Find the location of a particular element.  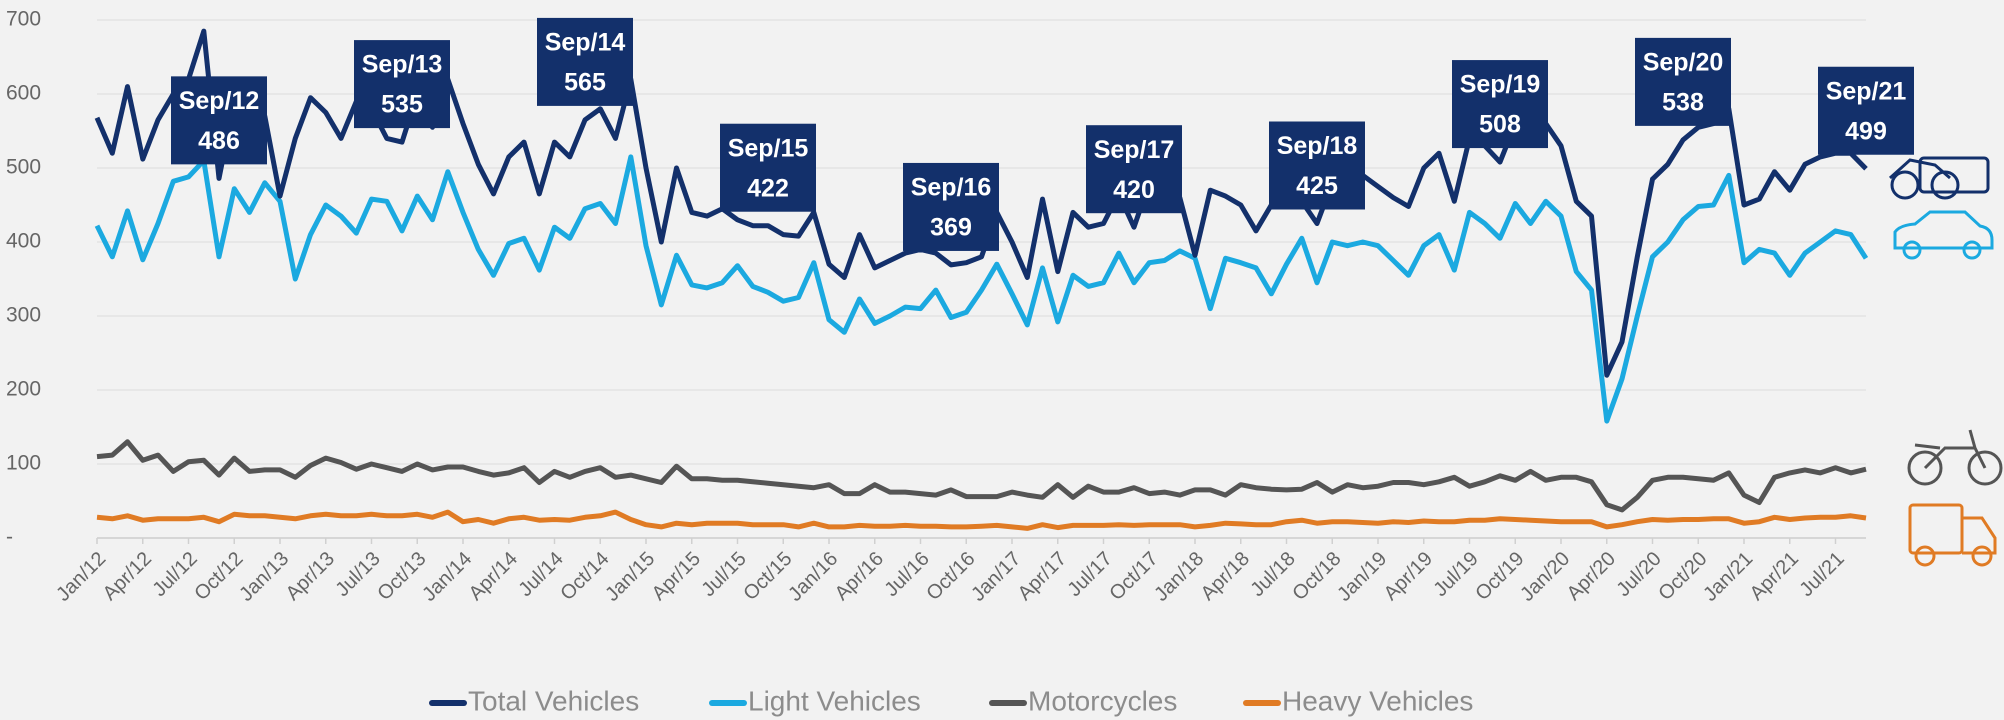

heavy-icon is located at coordinates (1952, 535).